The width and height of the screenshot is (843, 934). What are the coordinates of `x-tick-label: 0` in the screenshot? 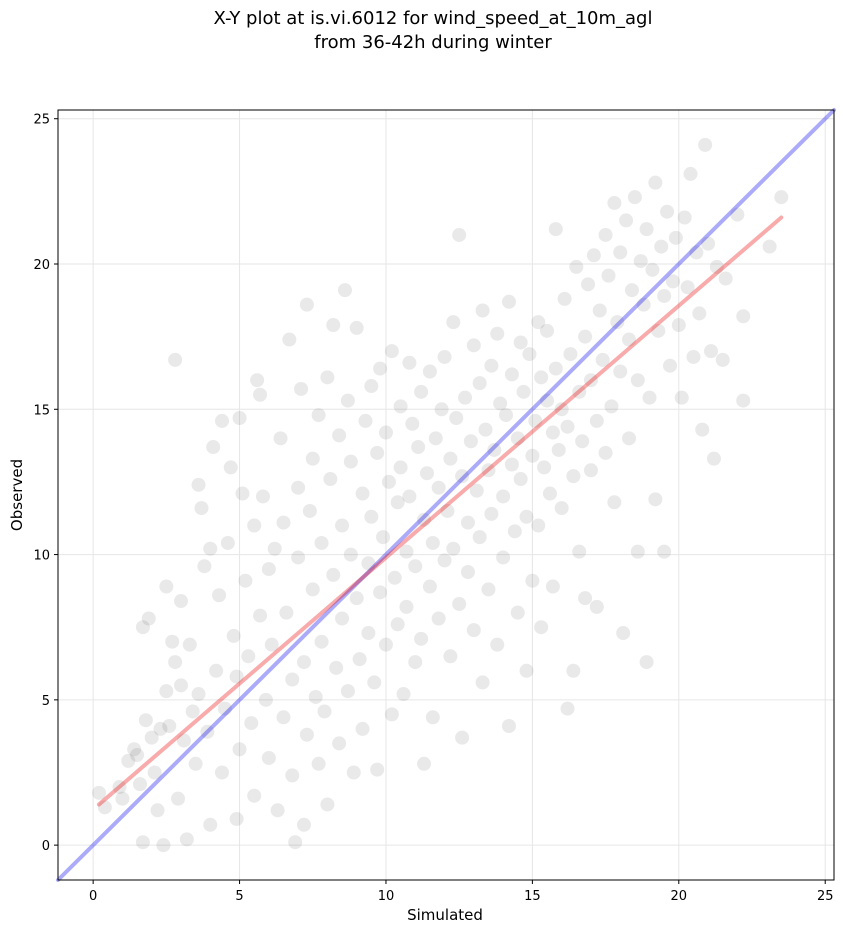 It's located at (93, 896).